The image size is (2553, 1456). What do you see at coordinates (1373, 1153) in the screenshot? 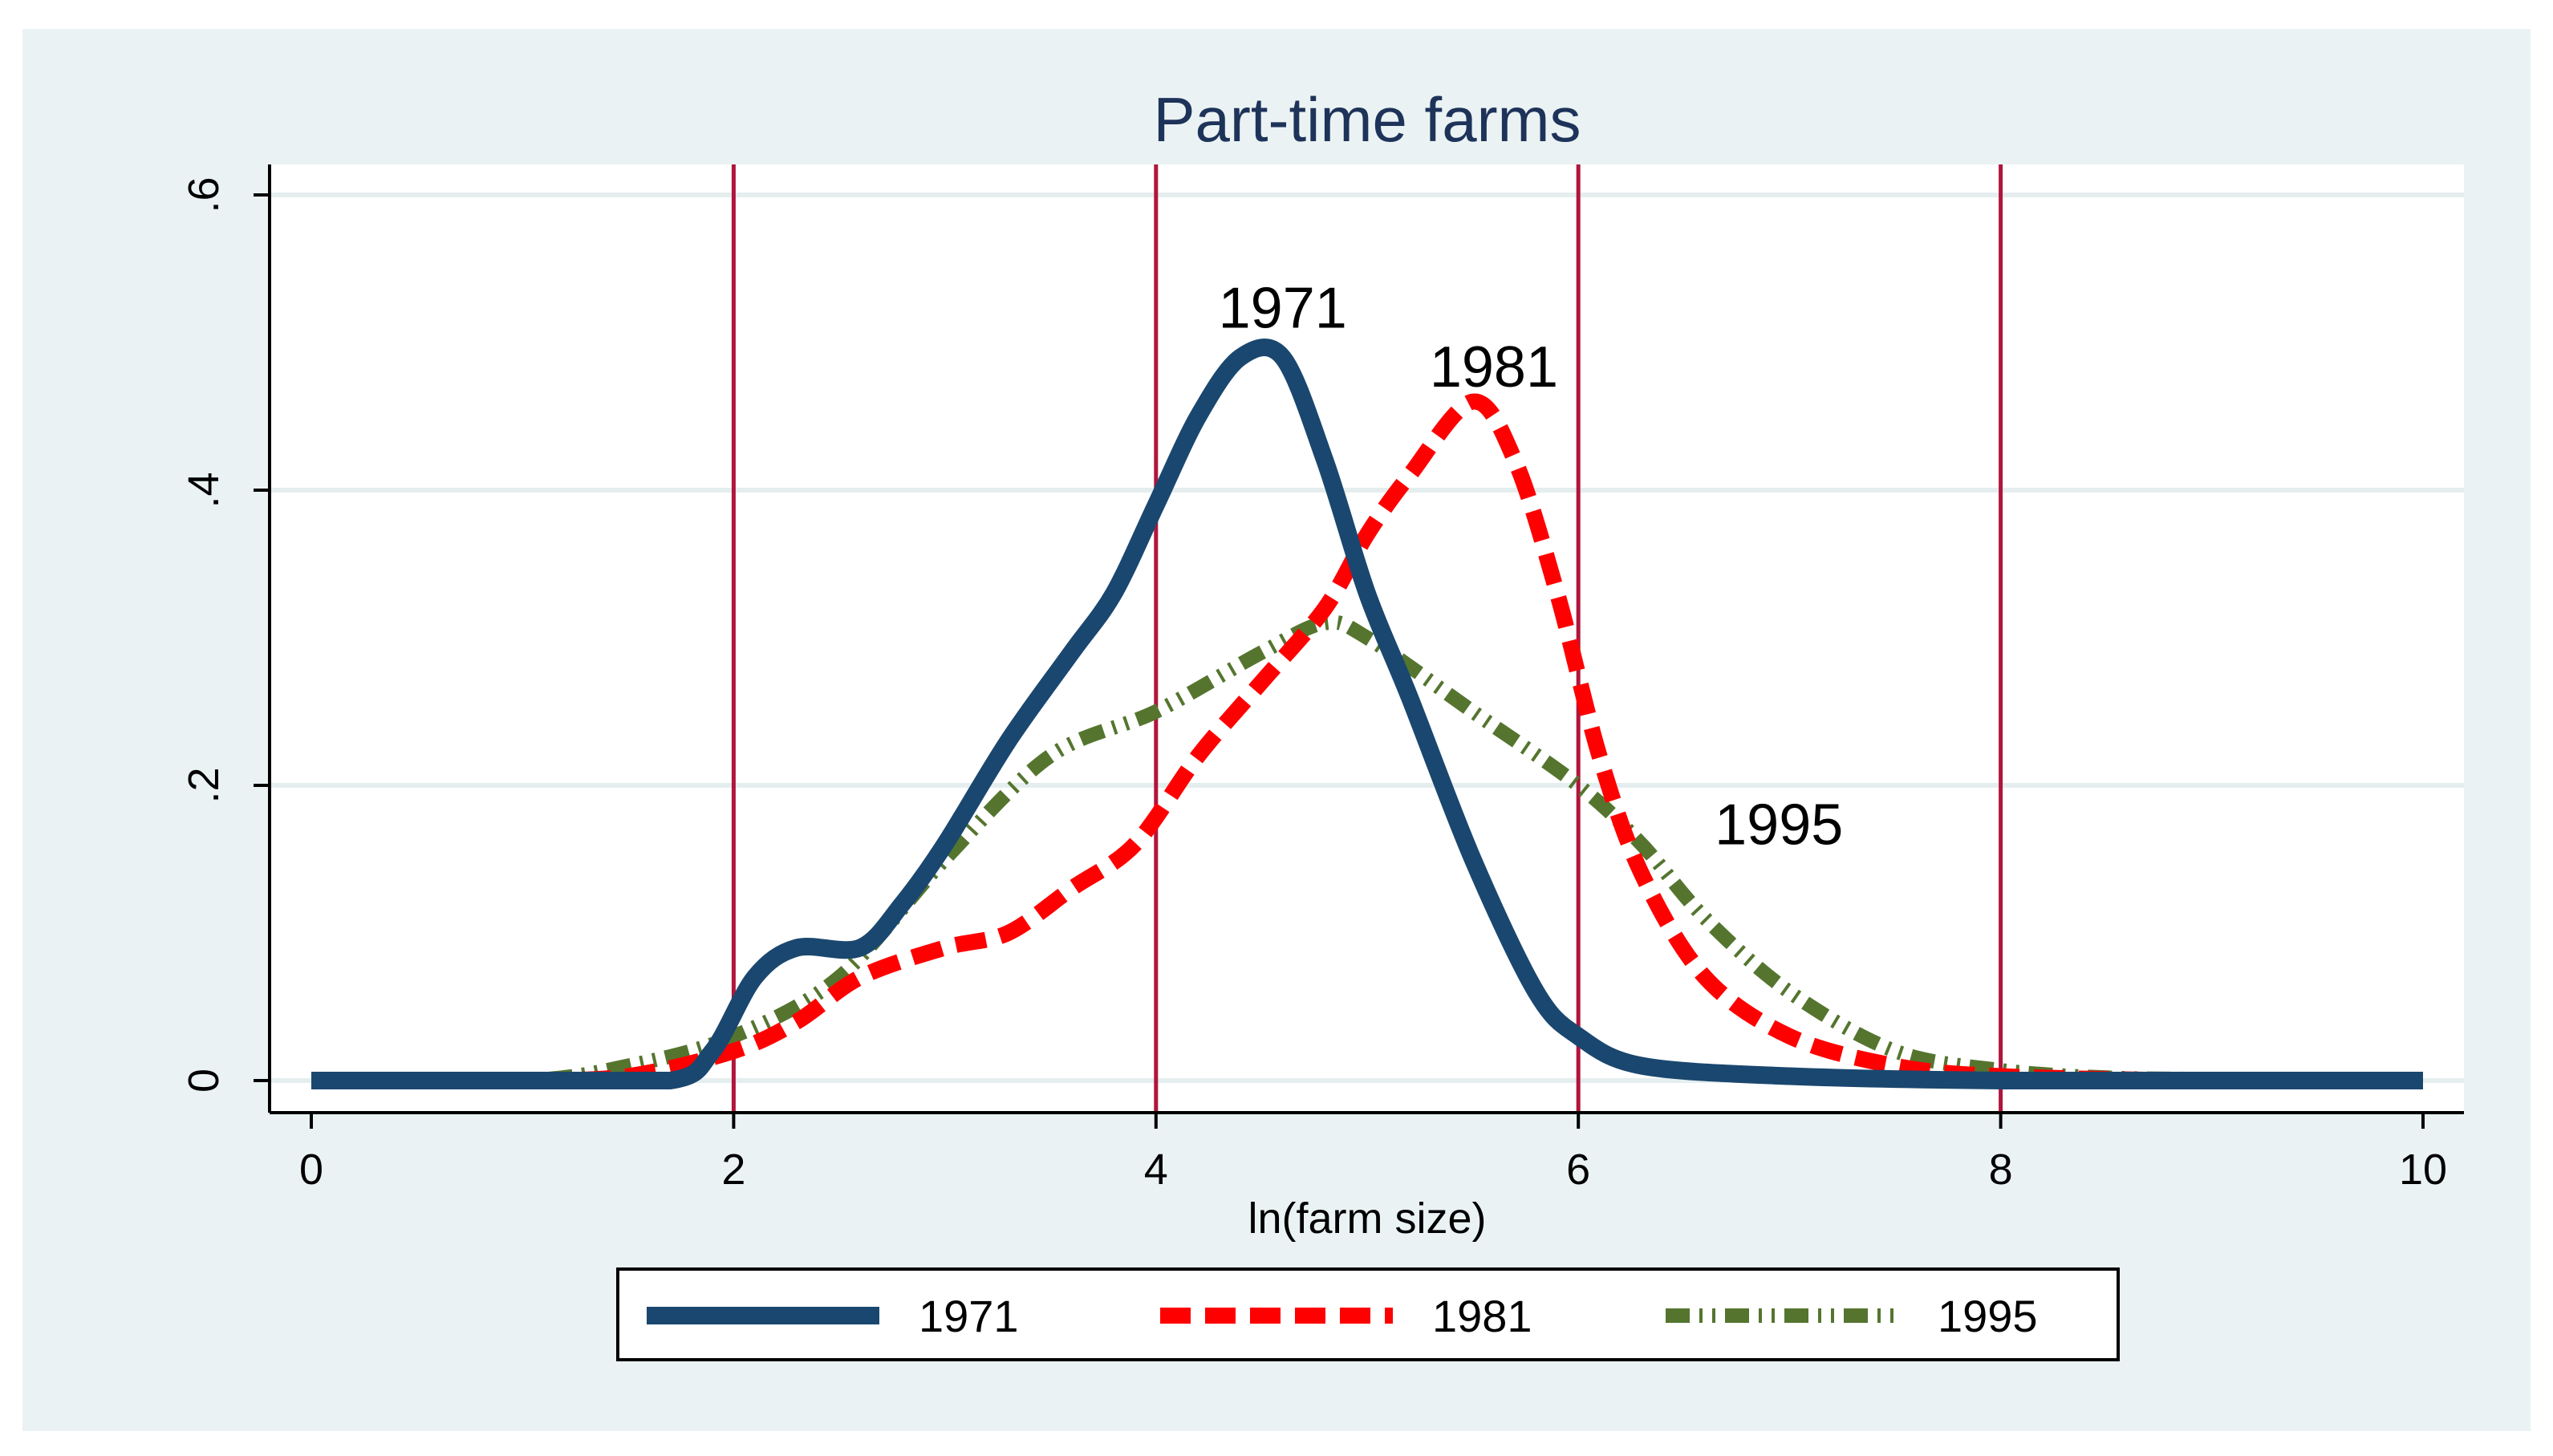
I see `x-ticks: 0 2 4 6 8 10` at bounding box center [1373, 1153].